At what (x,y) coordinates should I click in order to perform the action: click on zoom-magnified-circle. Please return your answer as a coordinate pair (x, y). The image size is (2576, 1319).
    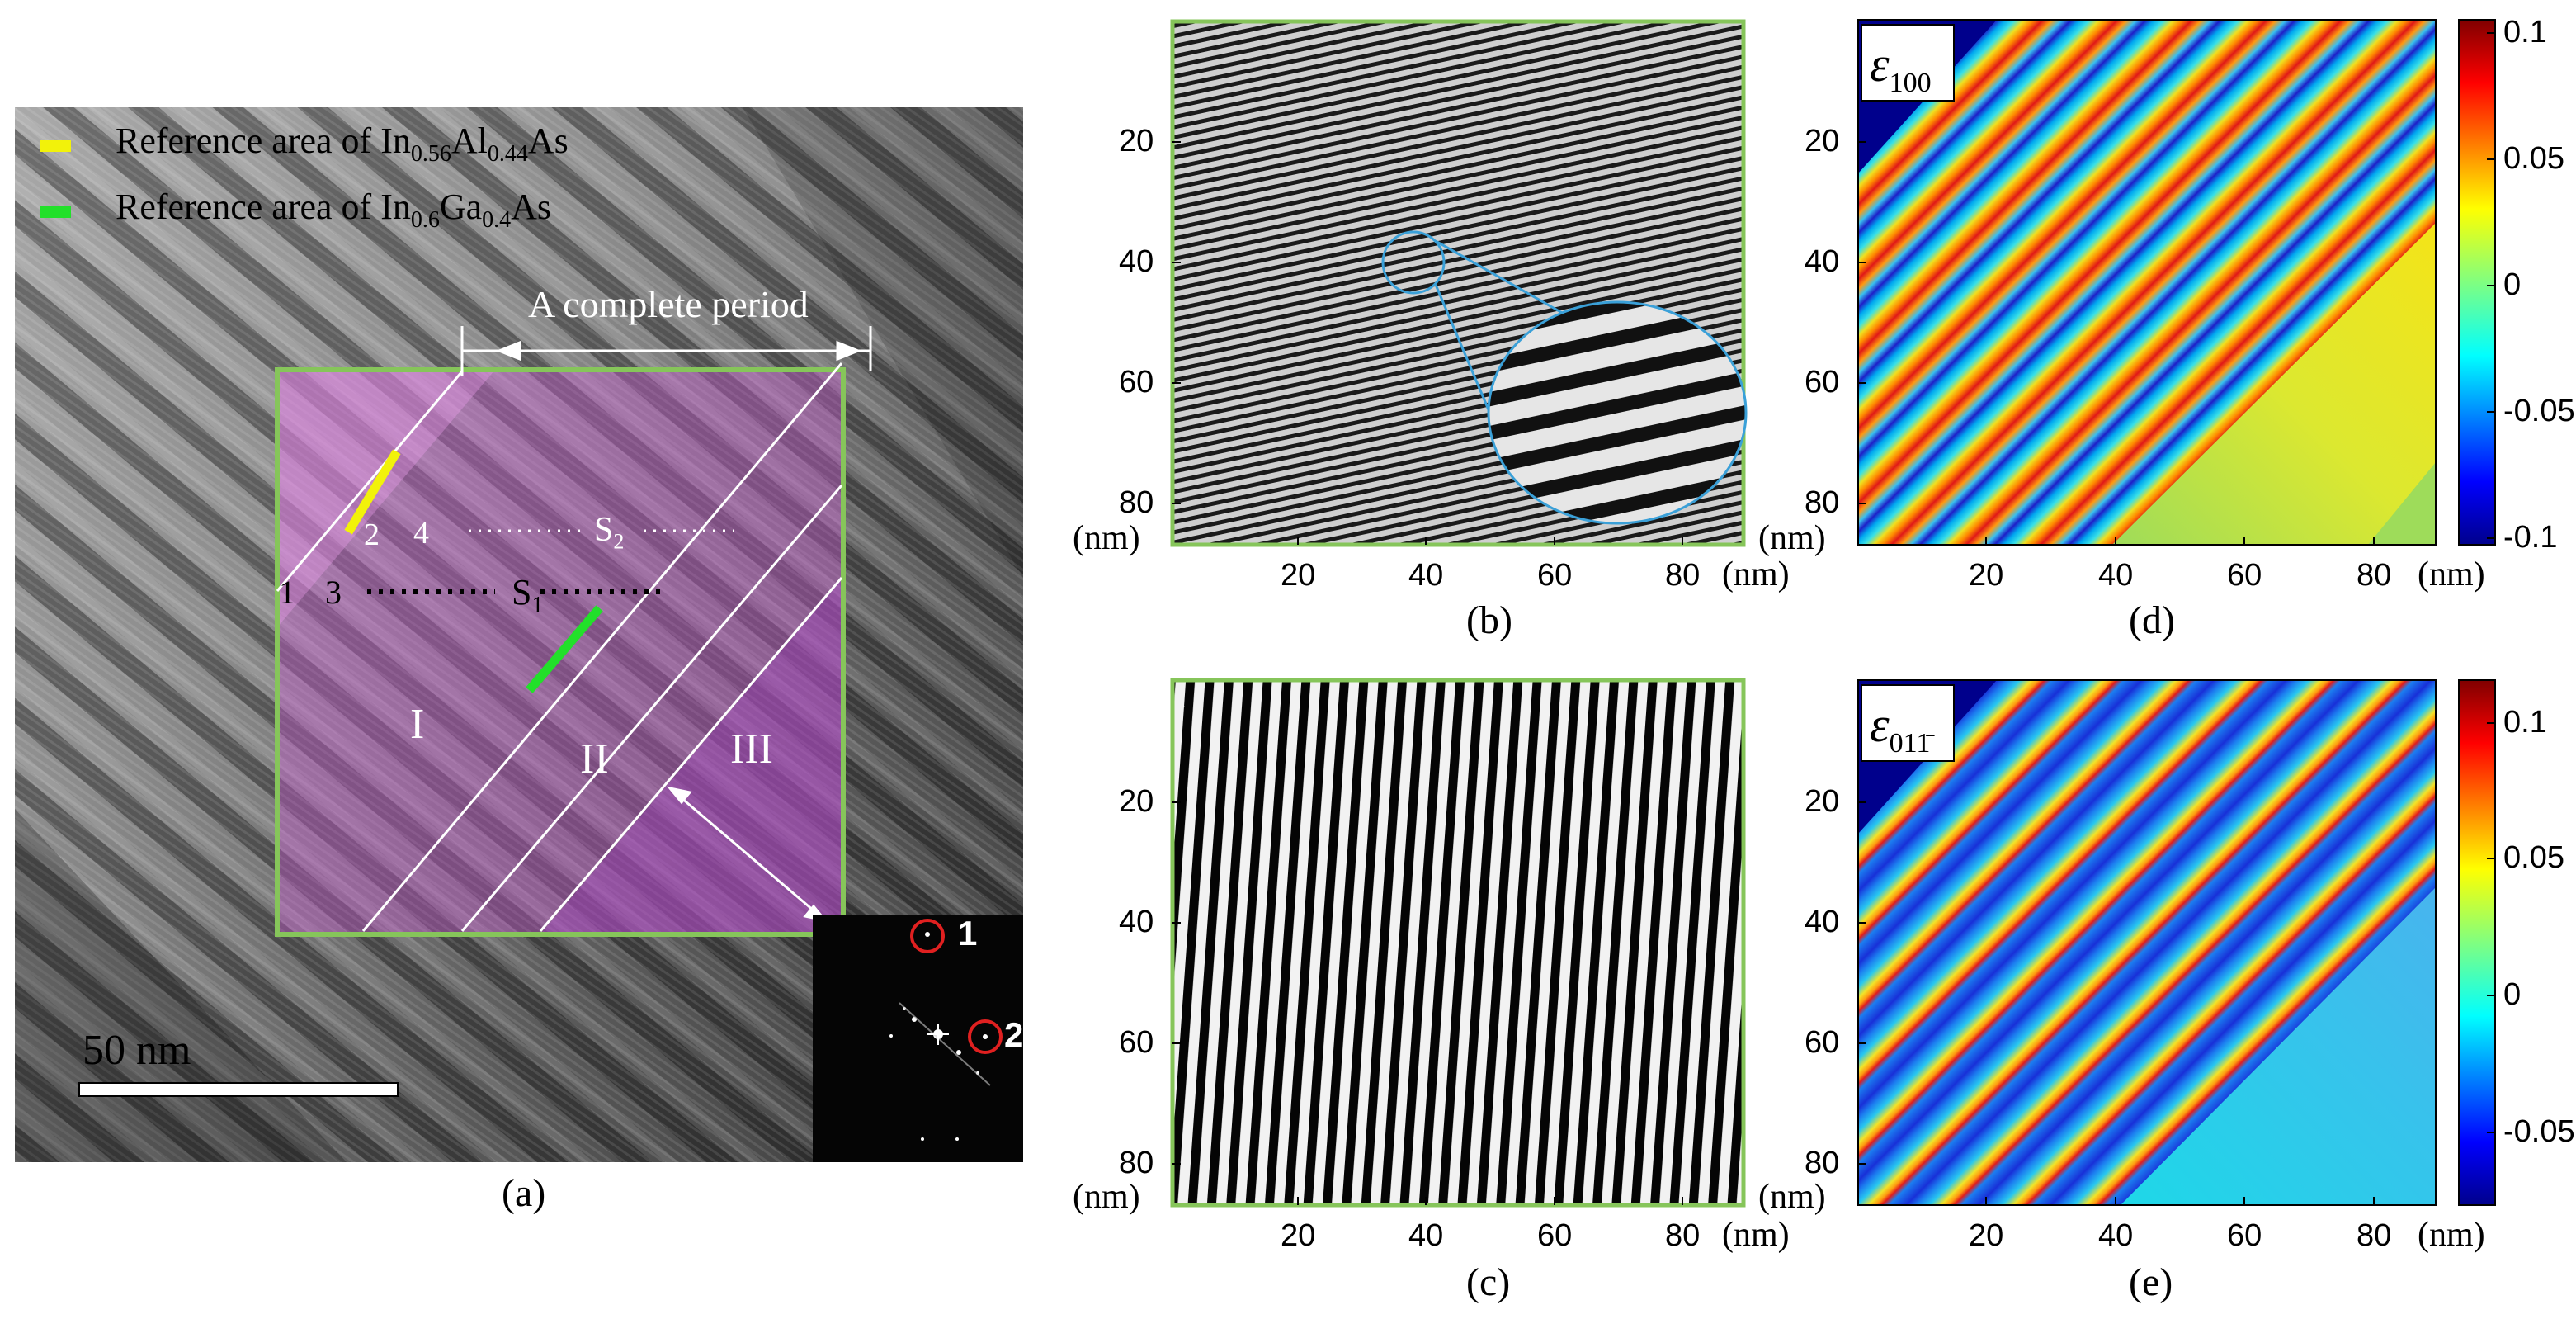
    Looking at the image, I should click on (1618, 413).